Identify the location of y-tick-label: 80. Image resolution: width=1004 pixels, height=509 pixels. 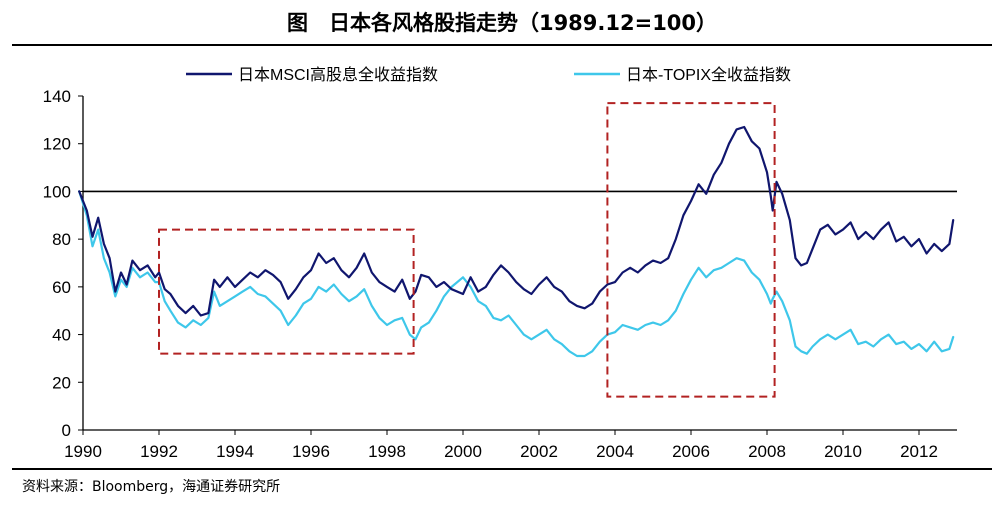
(61, 239).